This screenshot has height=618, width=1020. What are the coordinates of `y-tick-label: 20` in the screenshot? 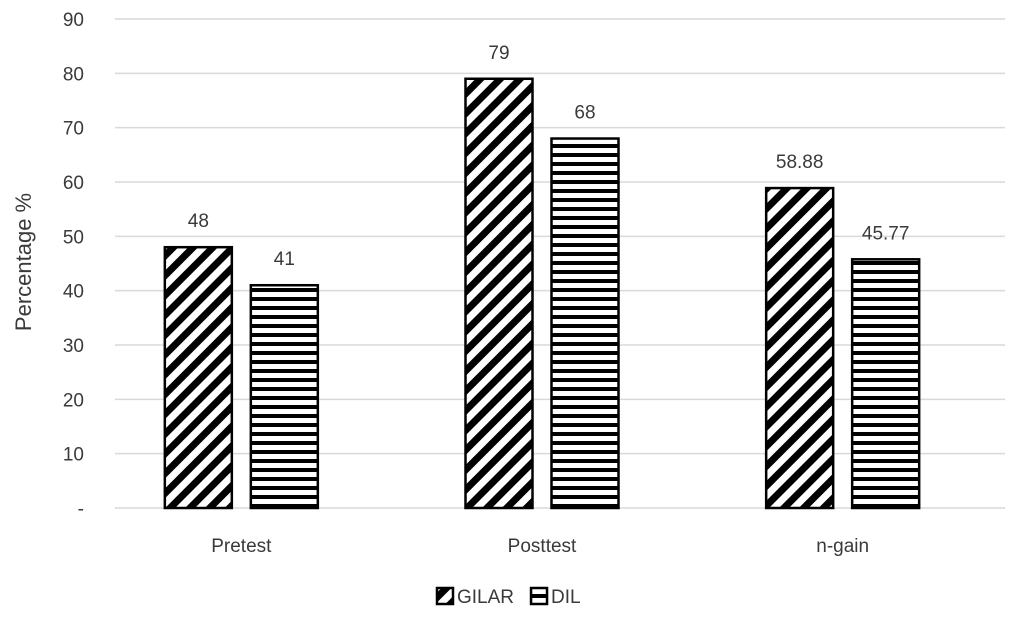 It's located at (73, 400).